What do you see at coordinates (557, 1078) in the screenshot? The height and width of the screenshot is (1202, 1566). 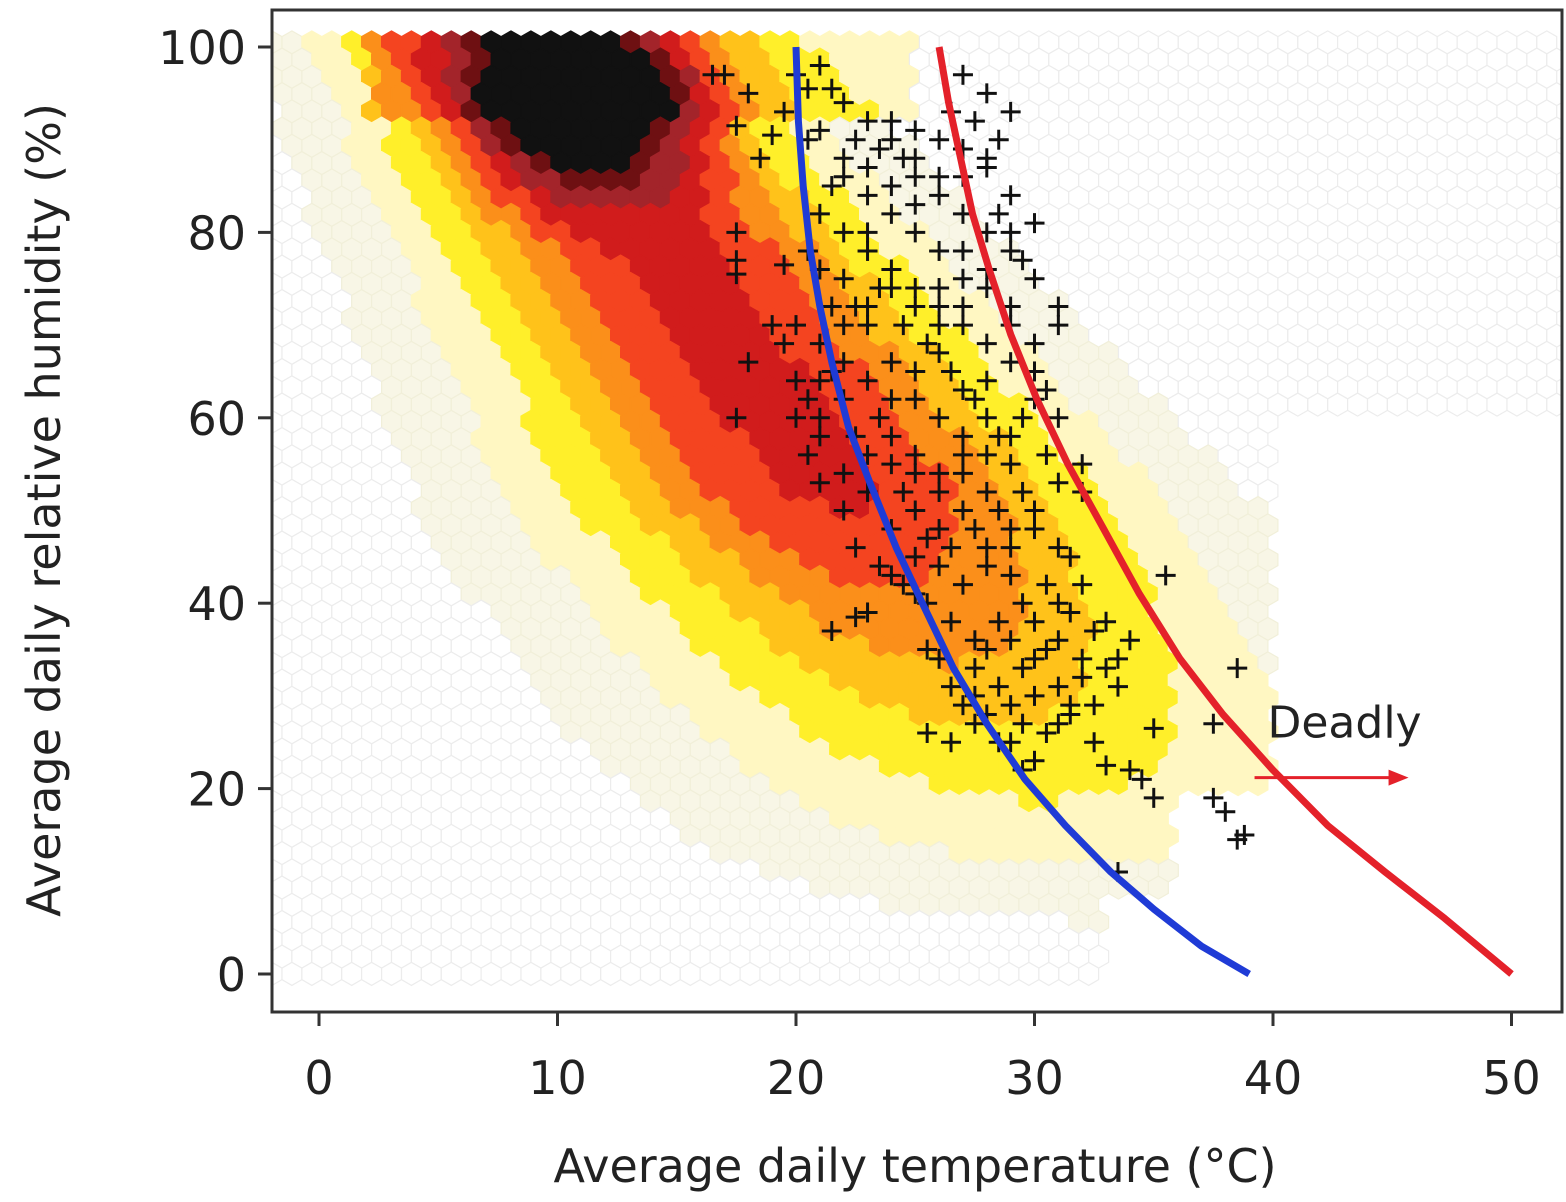 I see `x-tick-label: 10` at bounding box center [557, 1078].